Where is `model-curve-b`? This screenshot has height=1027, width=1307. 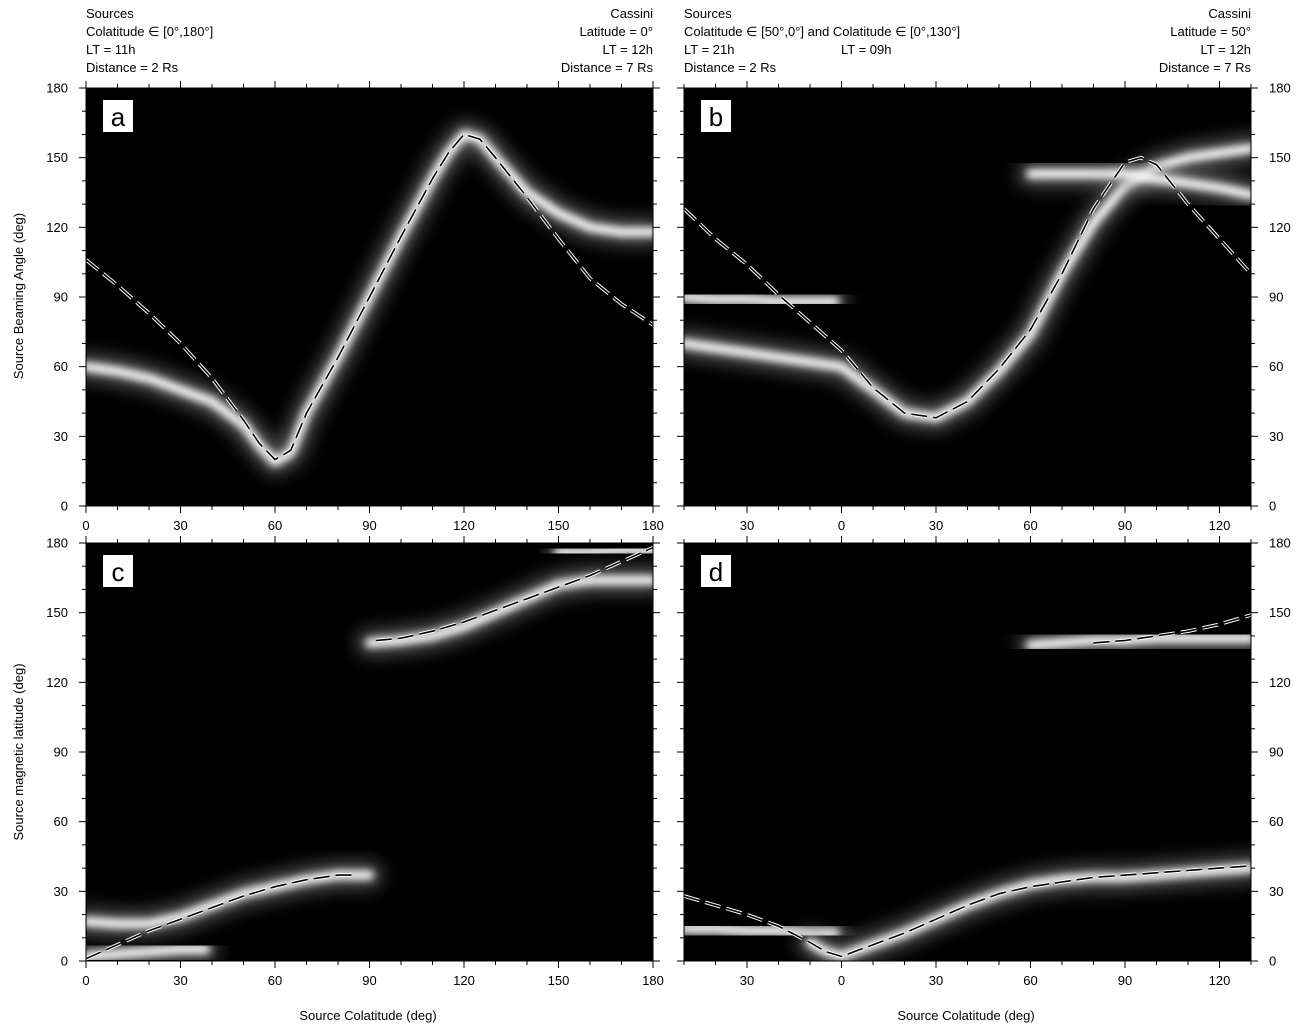 model-curve-b is located at coordinates (967, 287).